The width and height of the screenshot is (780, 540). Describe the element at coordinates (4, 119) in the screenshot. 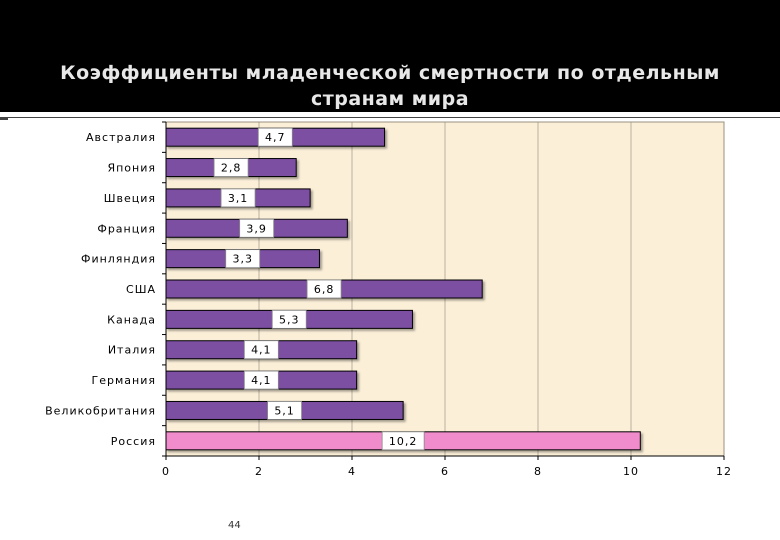

I see `header-rule-tick` at that location.